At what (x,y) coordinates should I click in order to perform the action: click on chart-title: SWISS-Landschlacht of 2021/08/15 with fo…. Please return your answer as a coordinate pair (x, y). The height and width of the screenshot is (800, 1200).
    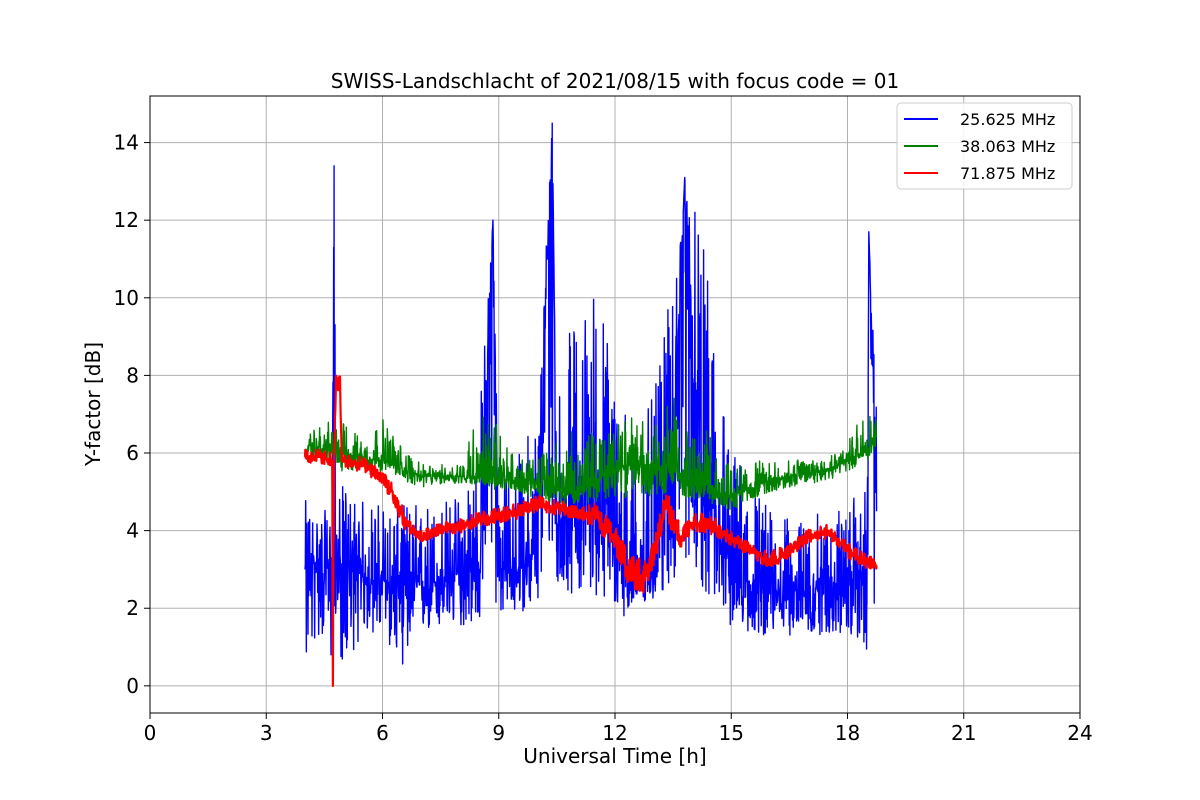
    Looking at the image, I should click on (615, 81).